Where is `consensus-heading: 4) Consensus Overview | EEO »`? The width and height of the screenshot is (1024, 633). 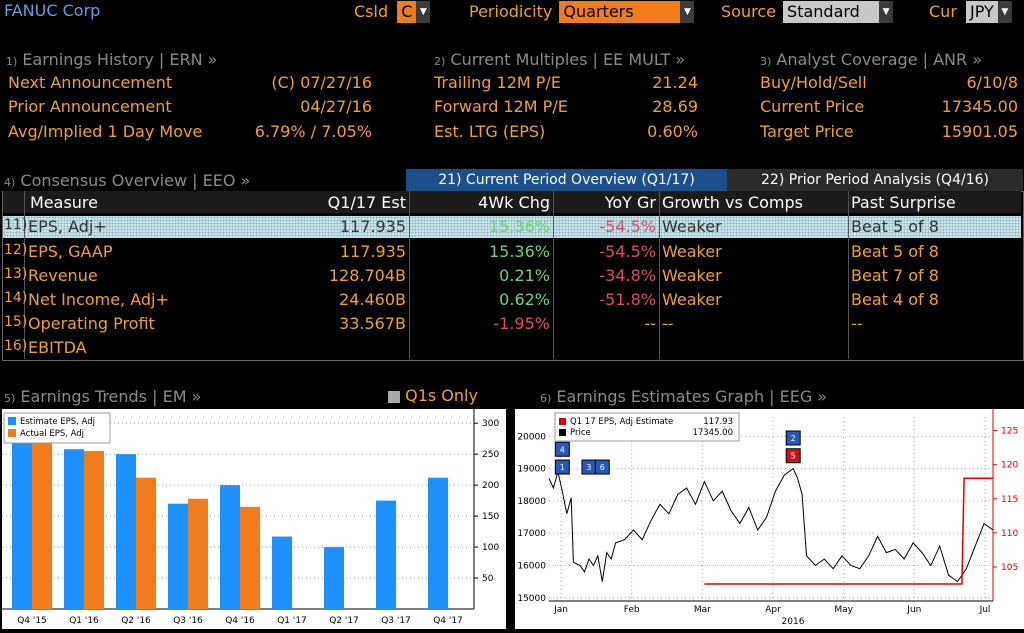 consensus-heading: 4) Consensus Overview | EEO » is located at coordinates (127, 180).